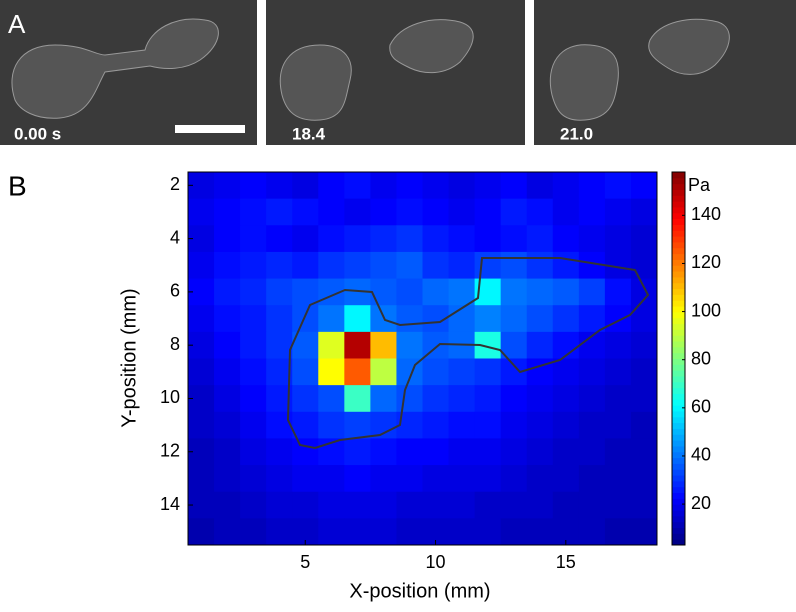 This screenshot has width=796, height=612. Describe the element at coordinates (566, 562) in the screenshot. I see `x-tick-label: 15` at that location.